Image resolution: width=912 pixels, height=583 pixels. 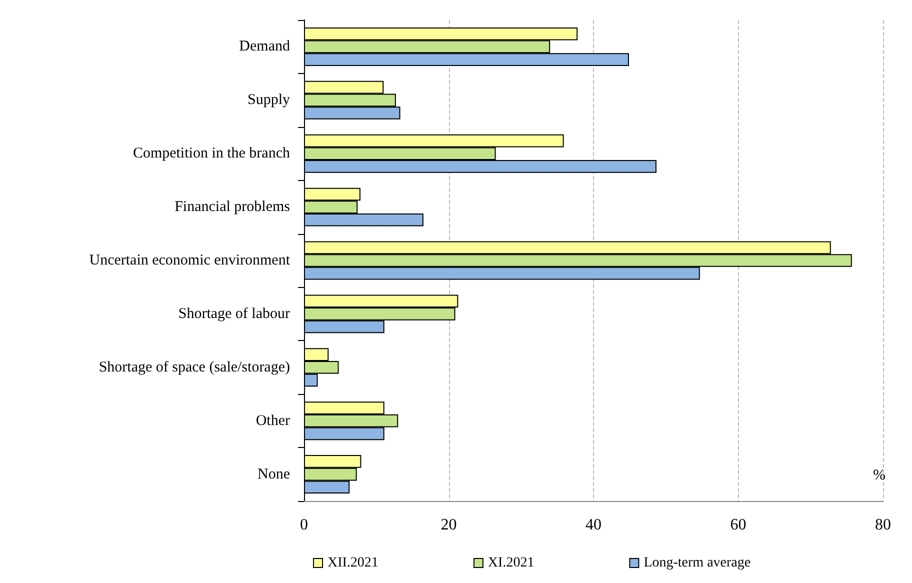 What do you see at coordinates (304, 525) in the screenshot?
I see `x-tick-label: 0` at bounding box center [304, 525].